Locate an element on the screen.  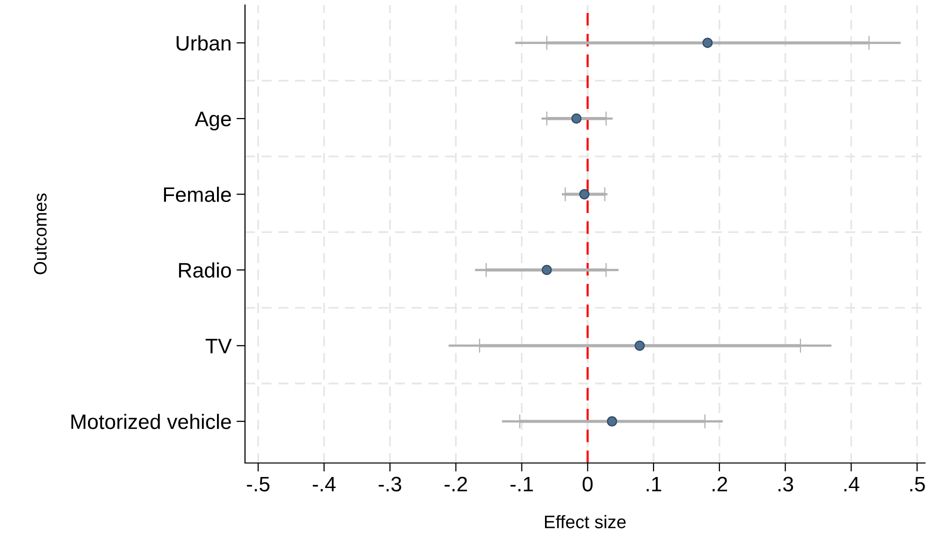
x-tick-label: .3 is located at coordinates (786, 484).